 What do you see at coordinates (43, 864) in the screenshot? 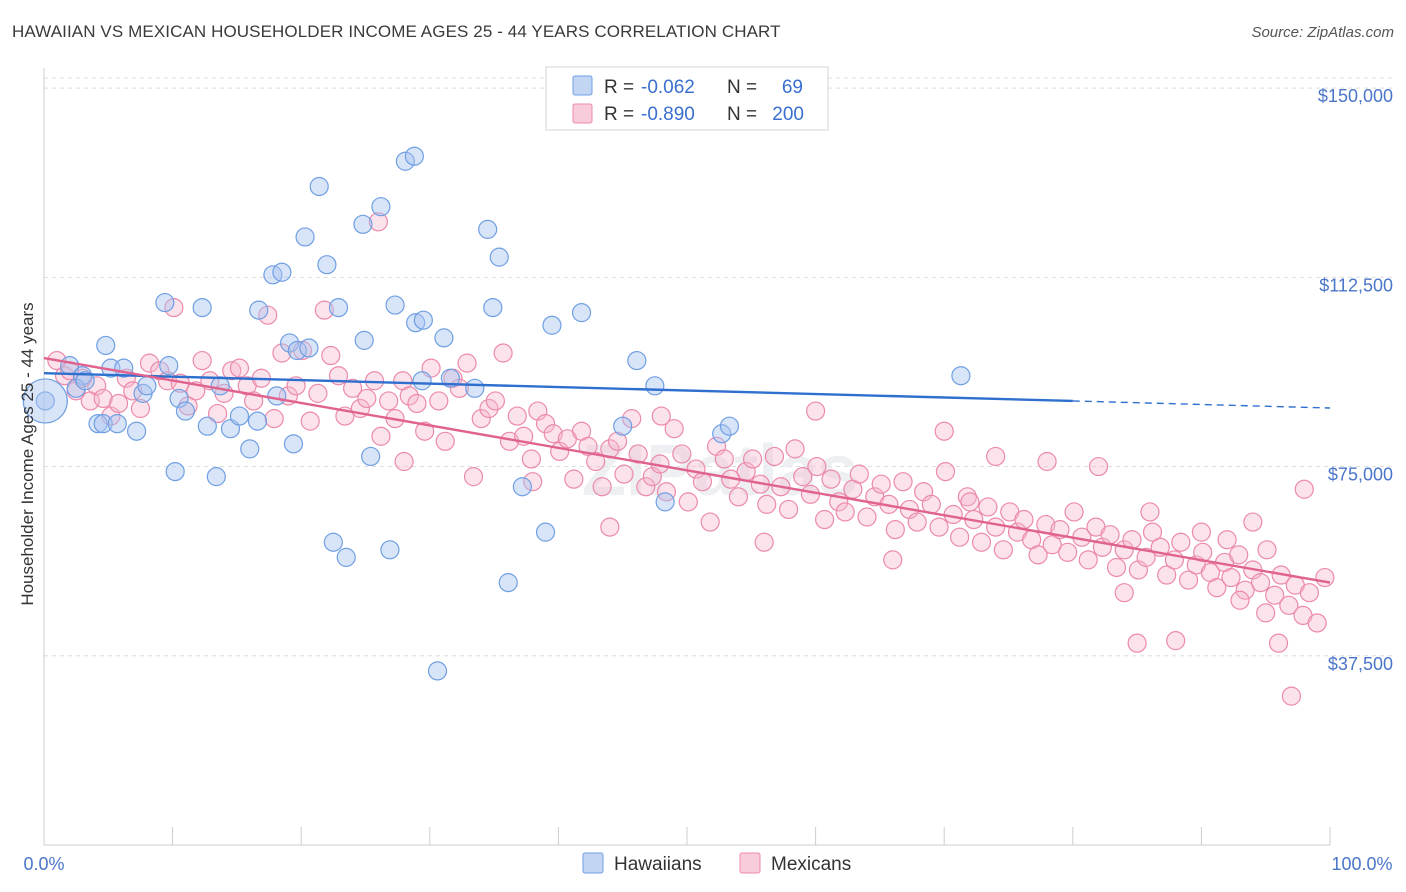
I see `x-tick-label-min: 0.0%` at bounding box center [43, 864].